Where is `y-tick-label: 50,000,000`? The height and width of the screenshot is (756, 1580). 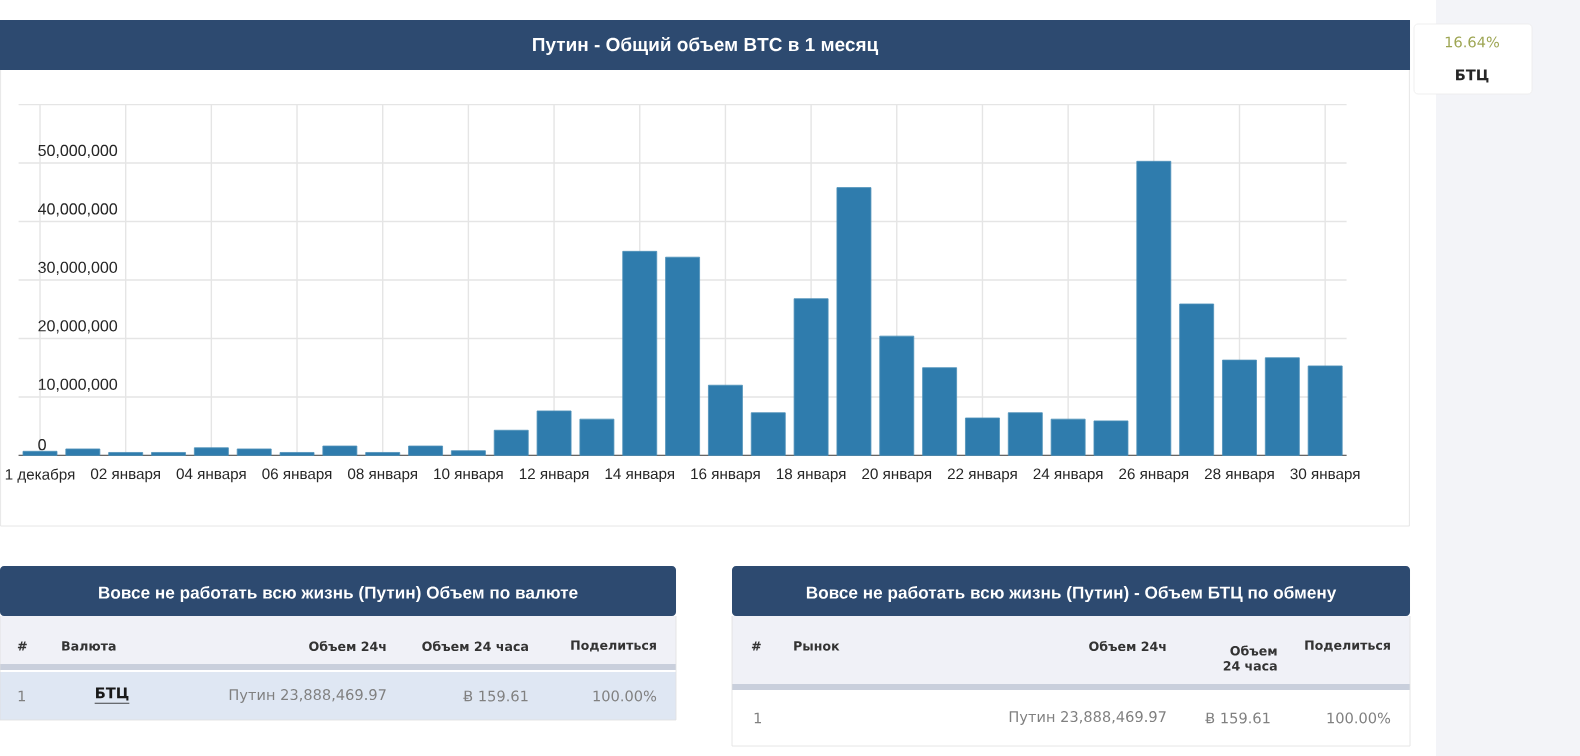
y-tick-label: 50,000,000 is located at coordinates (78, 151).